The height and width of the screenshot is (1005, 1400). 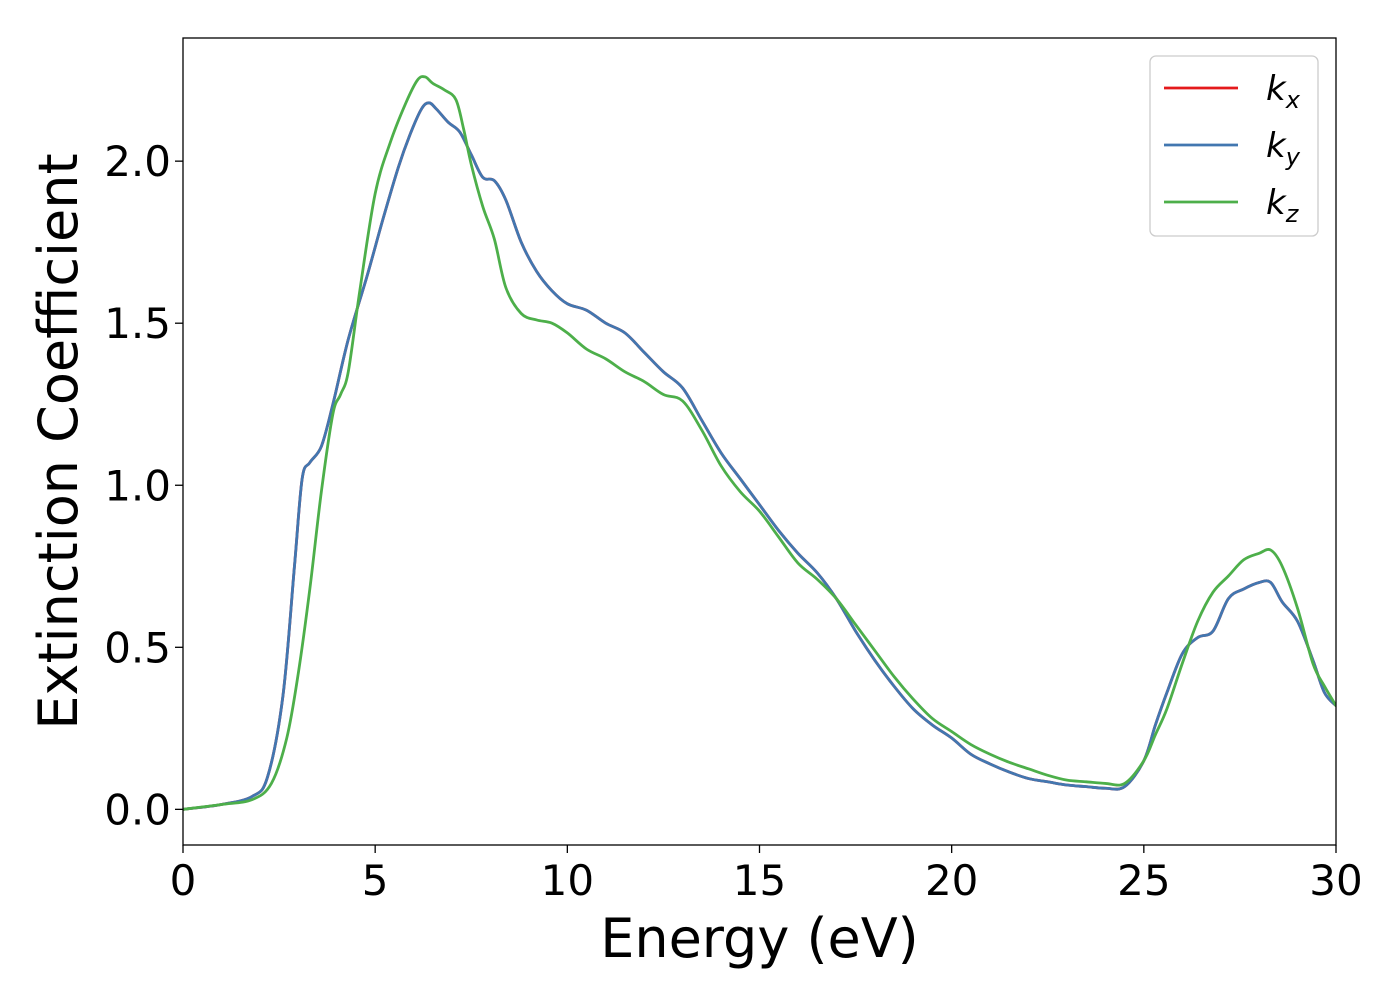 I want to click on legend-label-kz: kz, so click(x=1283, y=205).